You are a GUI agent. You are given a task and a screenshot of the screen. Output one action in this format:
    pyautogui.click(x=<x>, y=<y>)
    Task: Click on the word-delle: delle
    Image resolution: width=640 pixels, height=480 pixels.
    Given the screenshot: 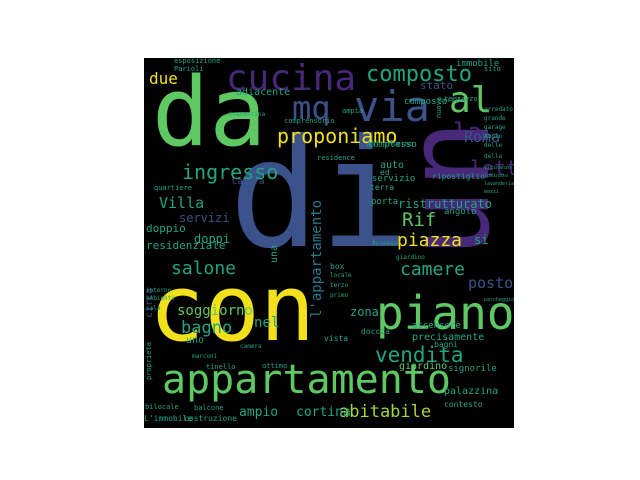 What is the action you would take?
    pyautogui.click(x=493, y=145)
    